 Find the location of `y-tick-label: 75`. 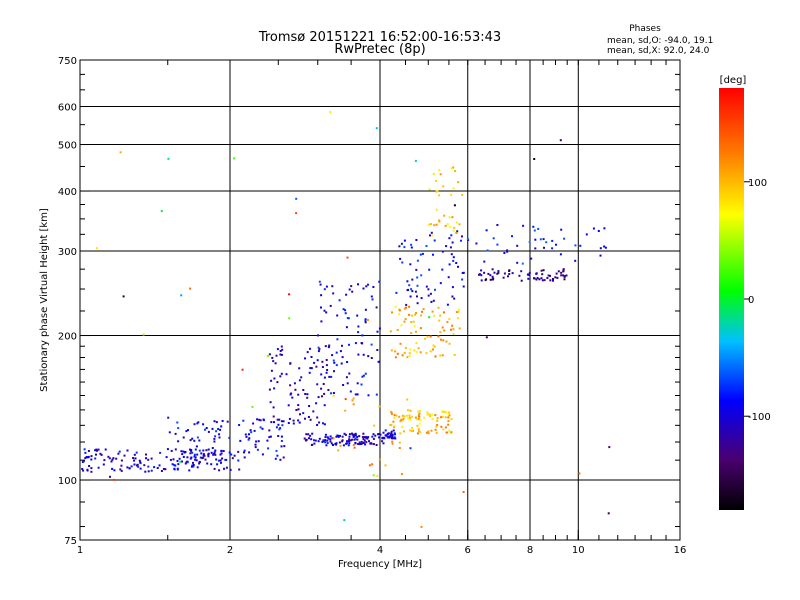

y-tick-label: 75 is located at coordinates (70, 541).